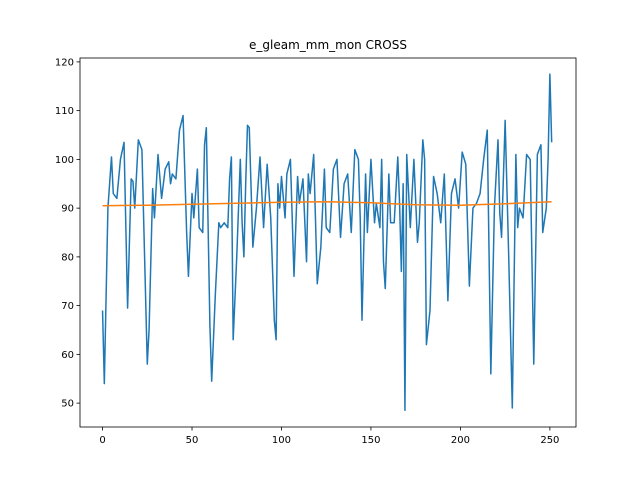 The width and height of the screenshot is (640, 480). I want to click on x-tick-label: 100, so click(281, 440).